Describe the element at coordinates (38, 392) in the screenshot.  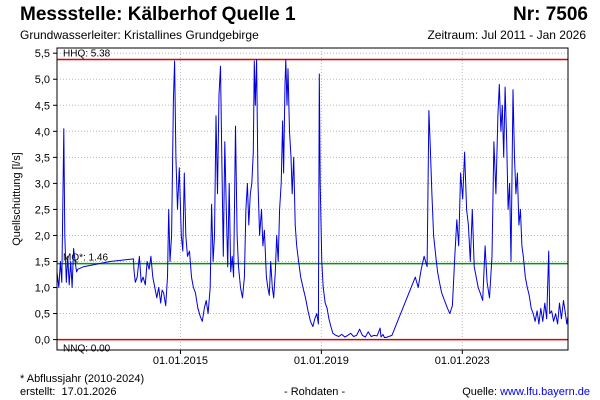
I see `created-label: erstellt:` at that location.